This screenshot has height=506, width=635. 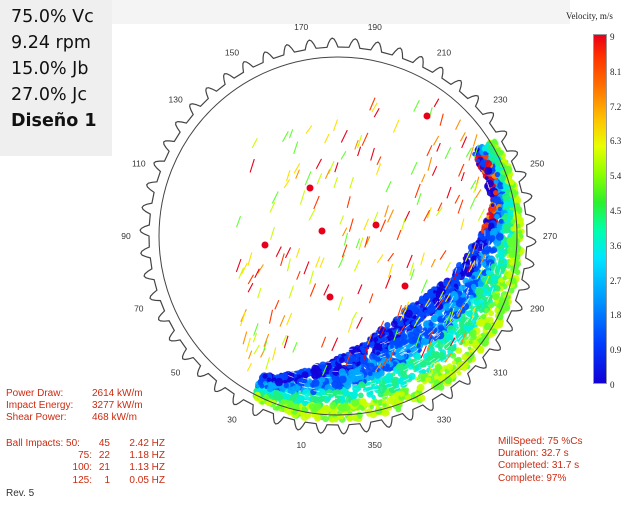 I want to click on impact-rate: 1.13 HZ, so click(x=147, y=468).